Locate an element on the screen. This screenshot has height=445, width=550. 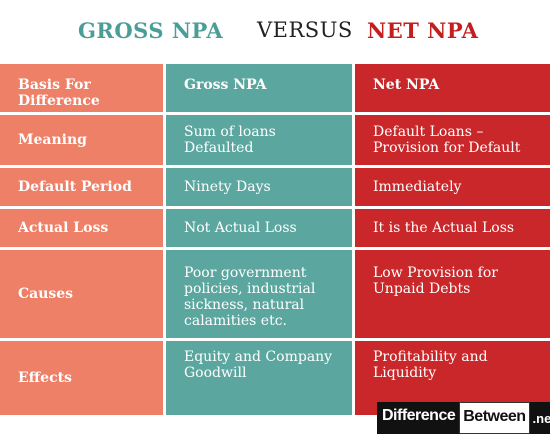
gross-npa-actual-loss: Not Actual Loss is located at coordinates (259, 228).